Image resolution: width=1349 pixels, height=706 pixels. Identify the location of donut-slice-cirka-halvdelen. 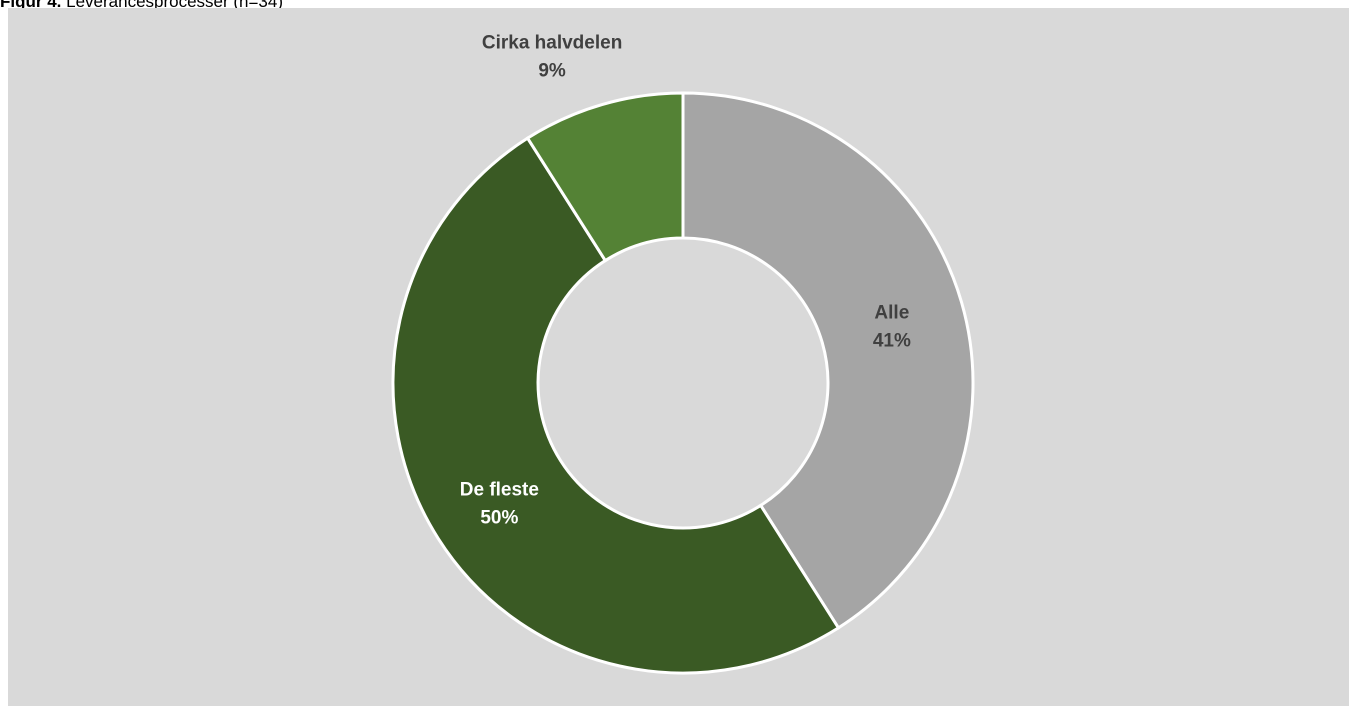
(605, 177).